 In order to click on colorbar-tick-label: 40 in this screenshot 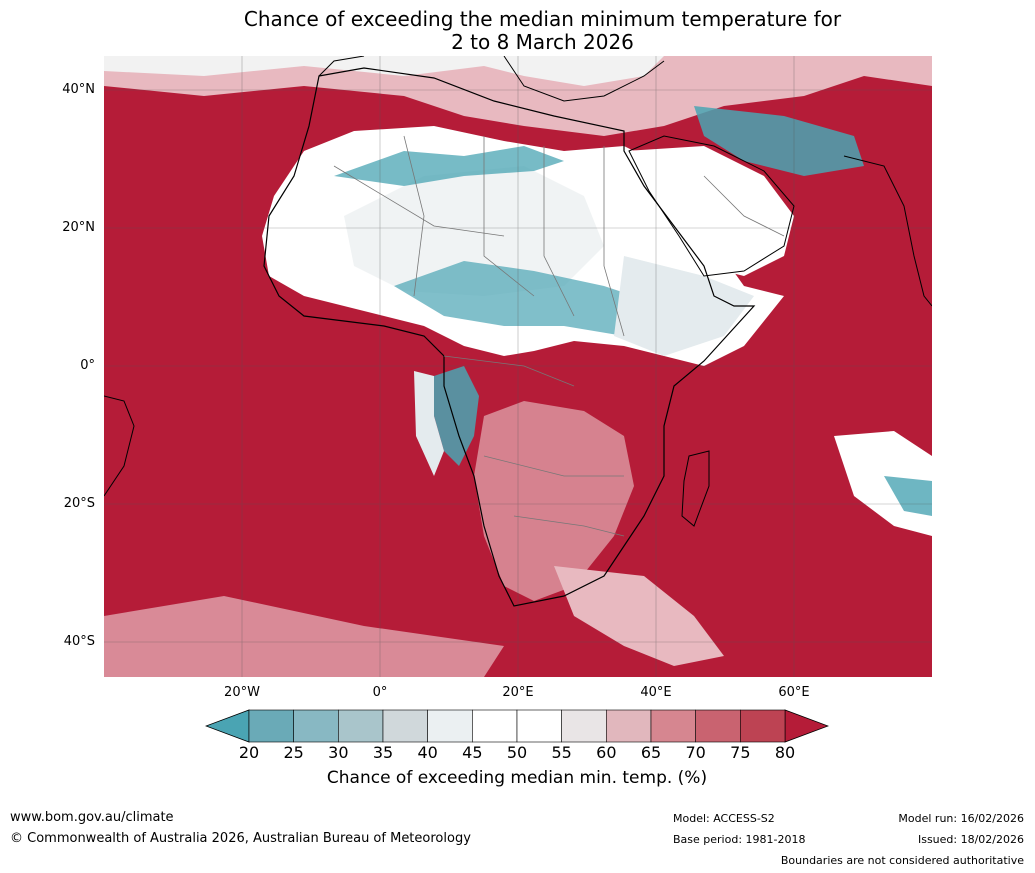, I will do `click(427, 752)`.